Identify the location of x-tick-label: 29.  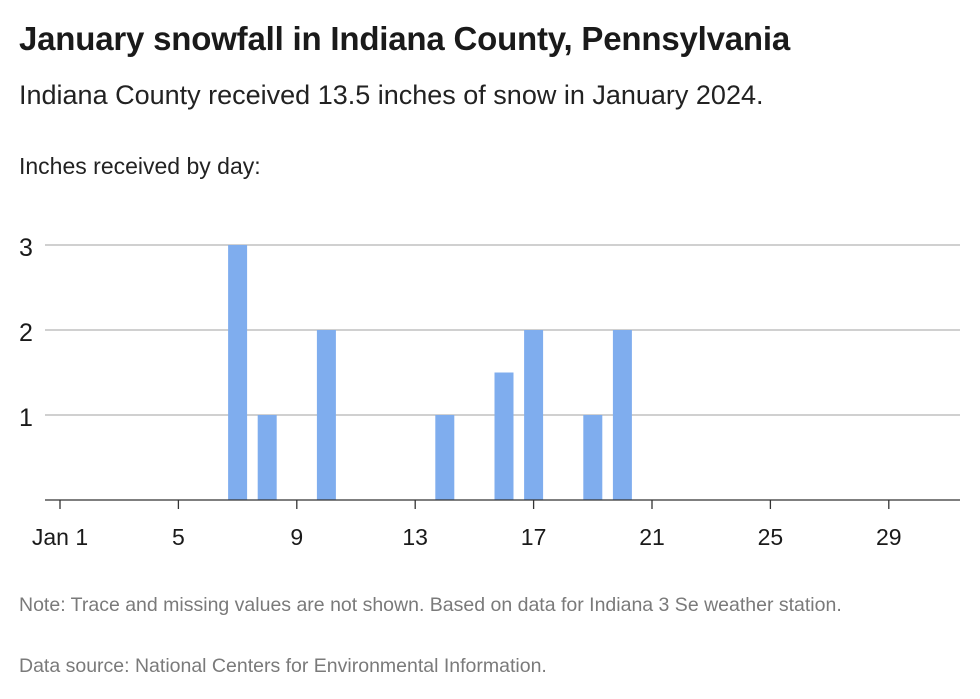
(889, 537).